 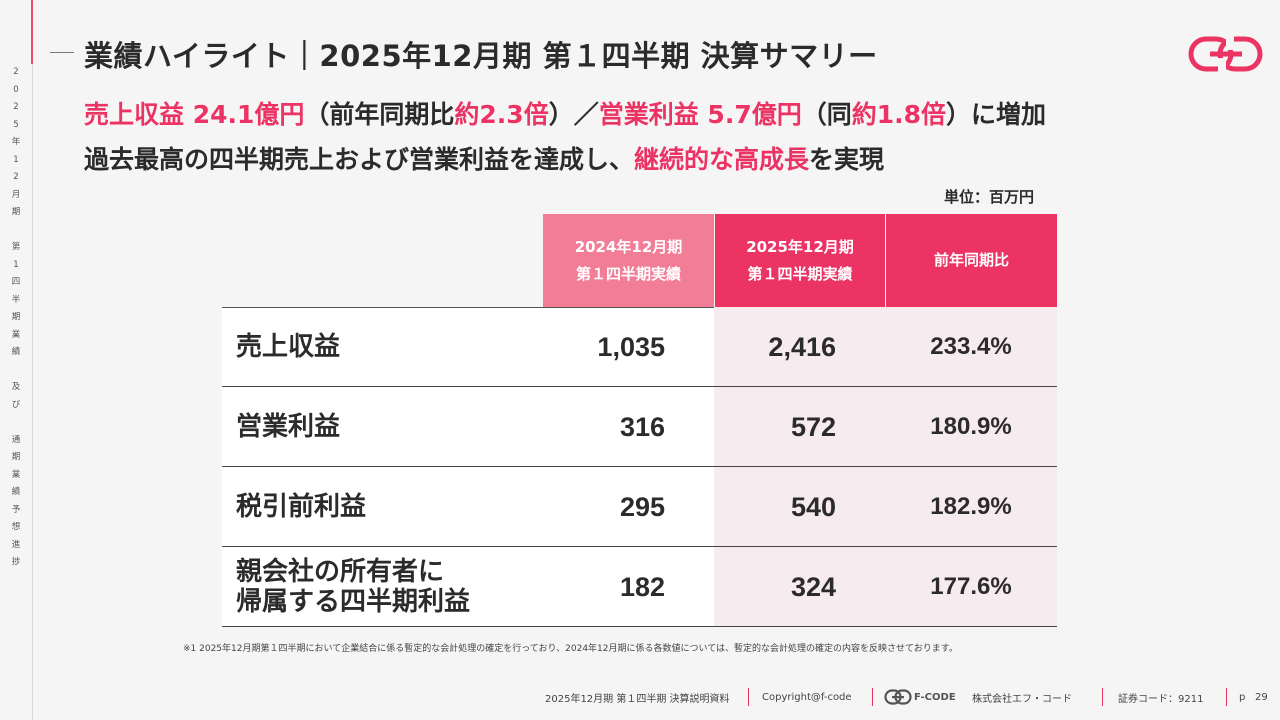 I want to click on sidebar-char: 想, so click(x=16, y=527).